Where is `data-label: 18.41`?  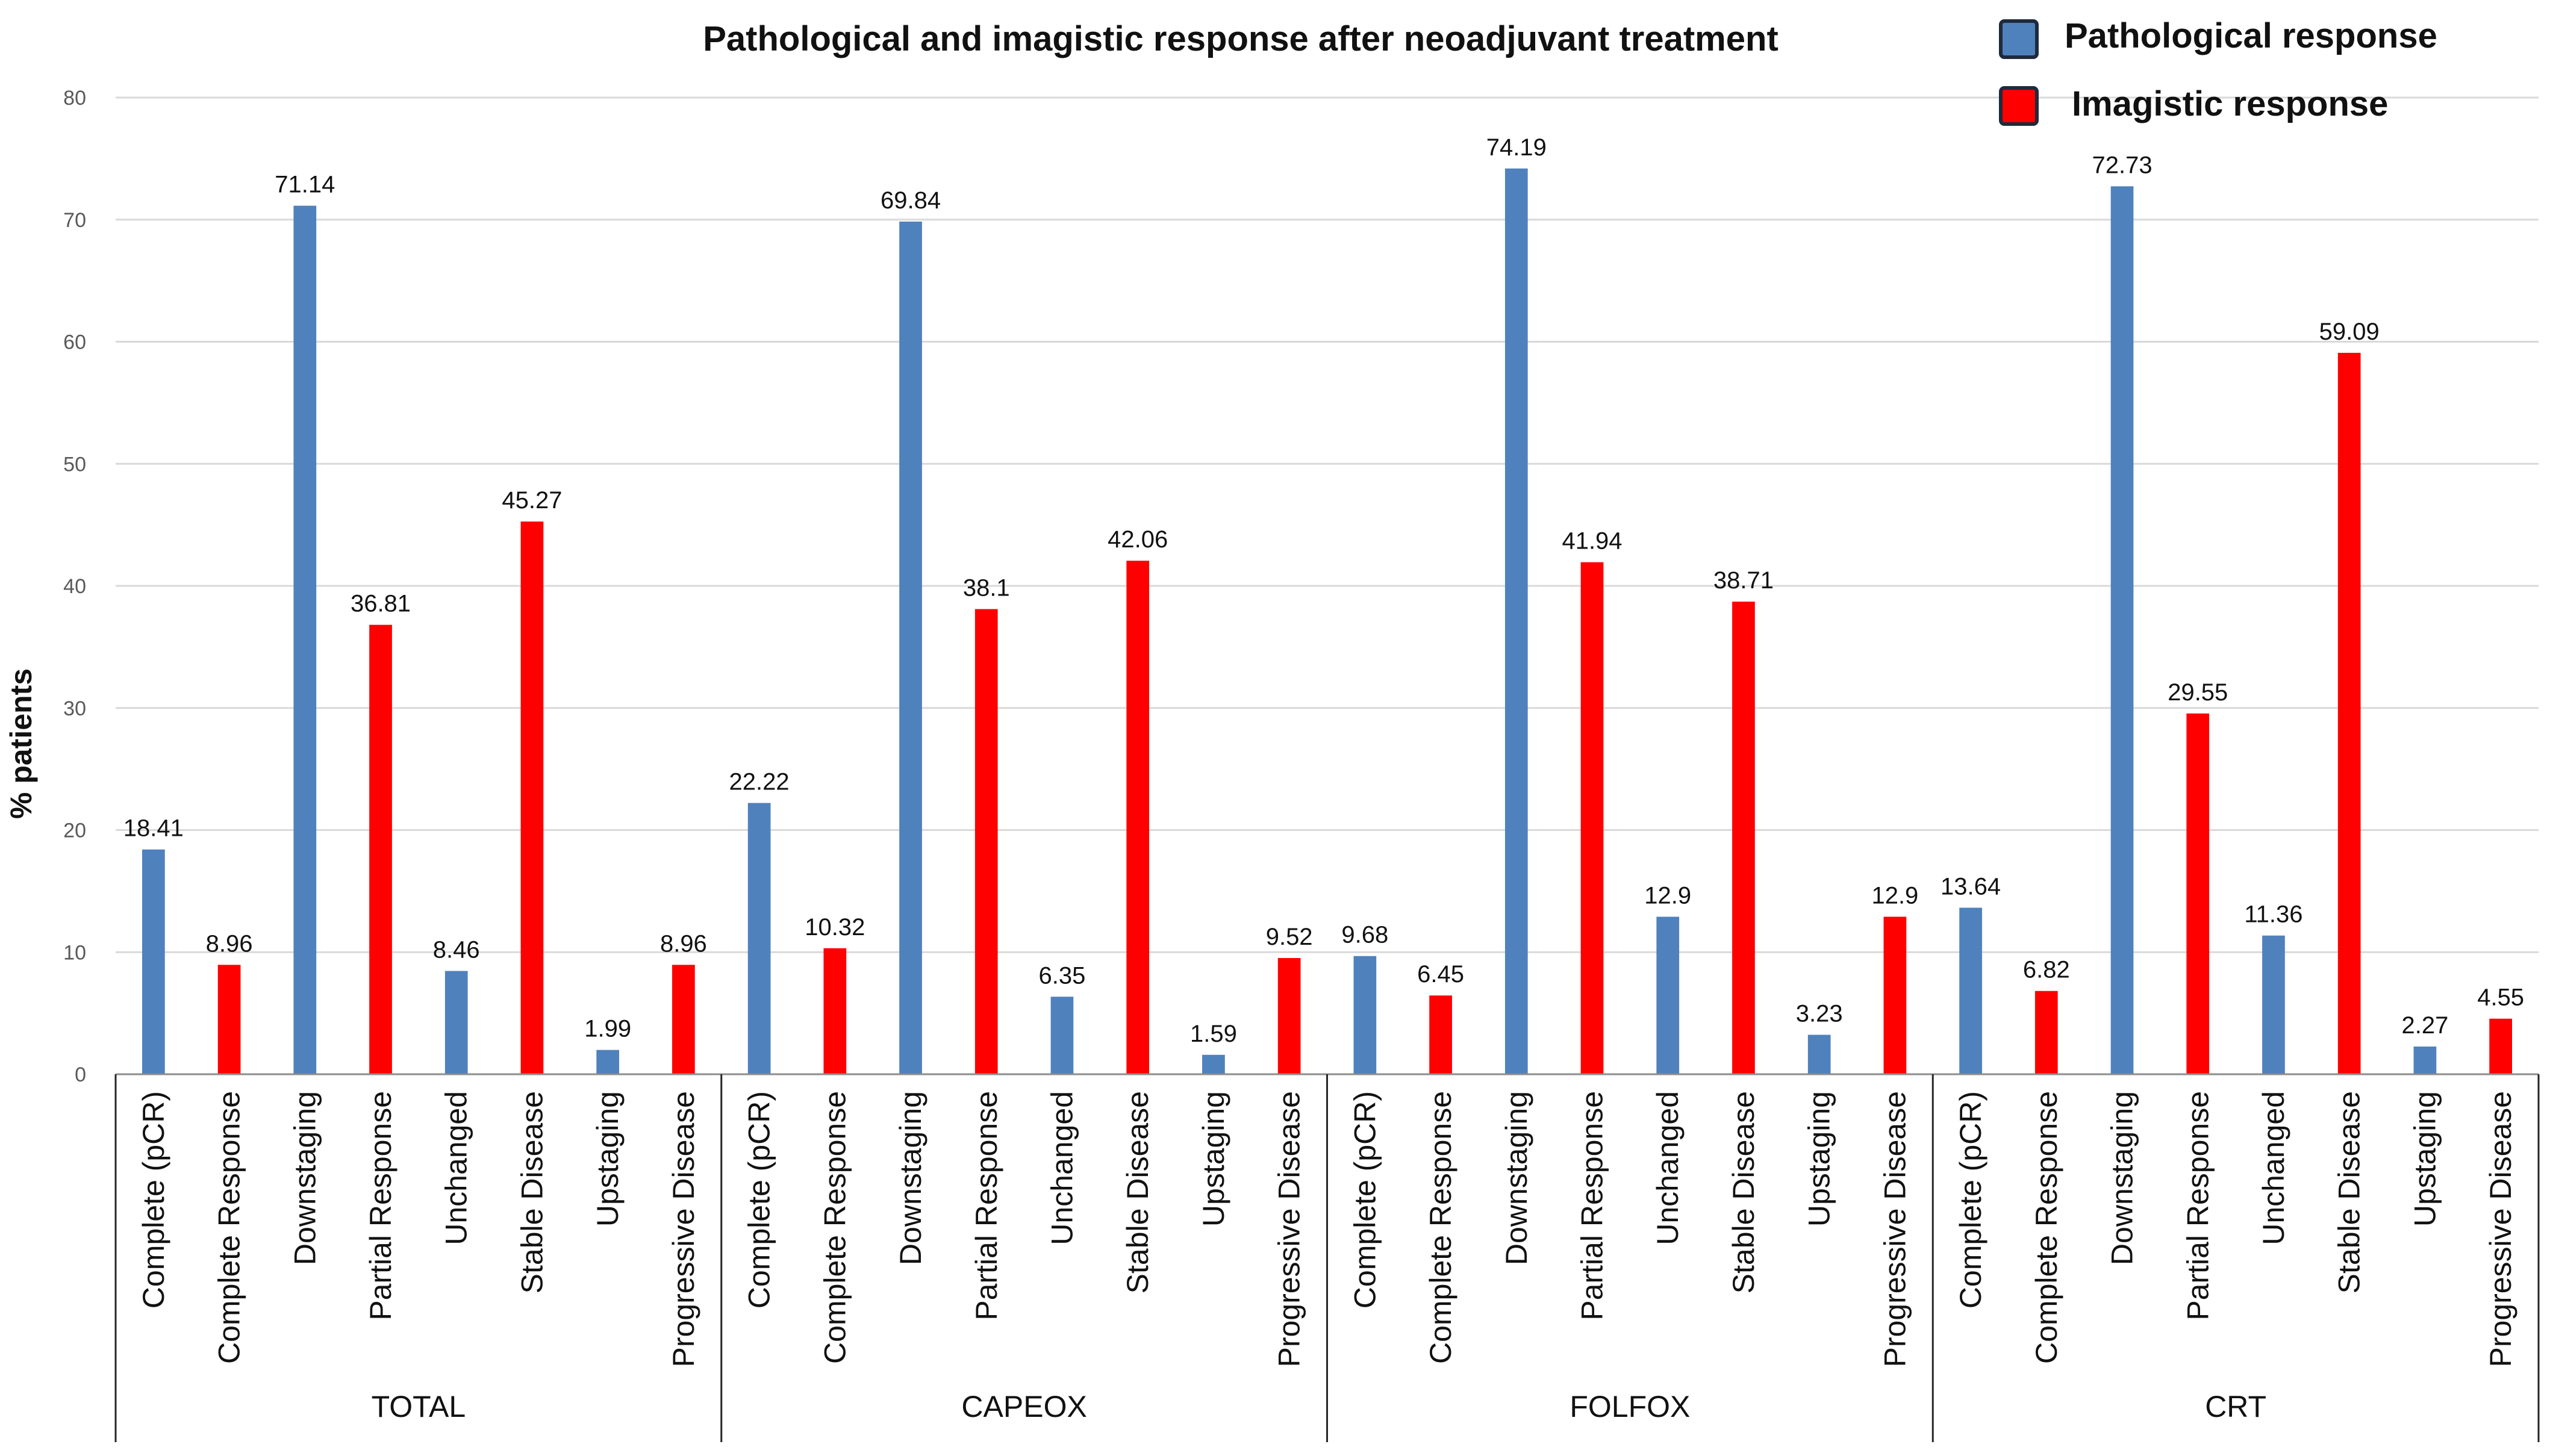 data-label: 18.41 is located at coordinates (153, 829).